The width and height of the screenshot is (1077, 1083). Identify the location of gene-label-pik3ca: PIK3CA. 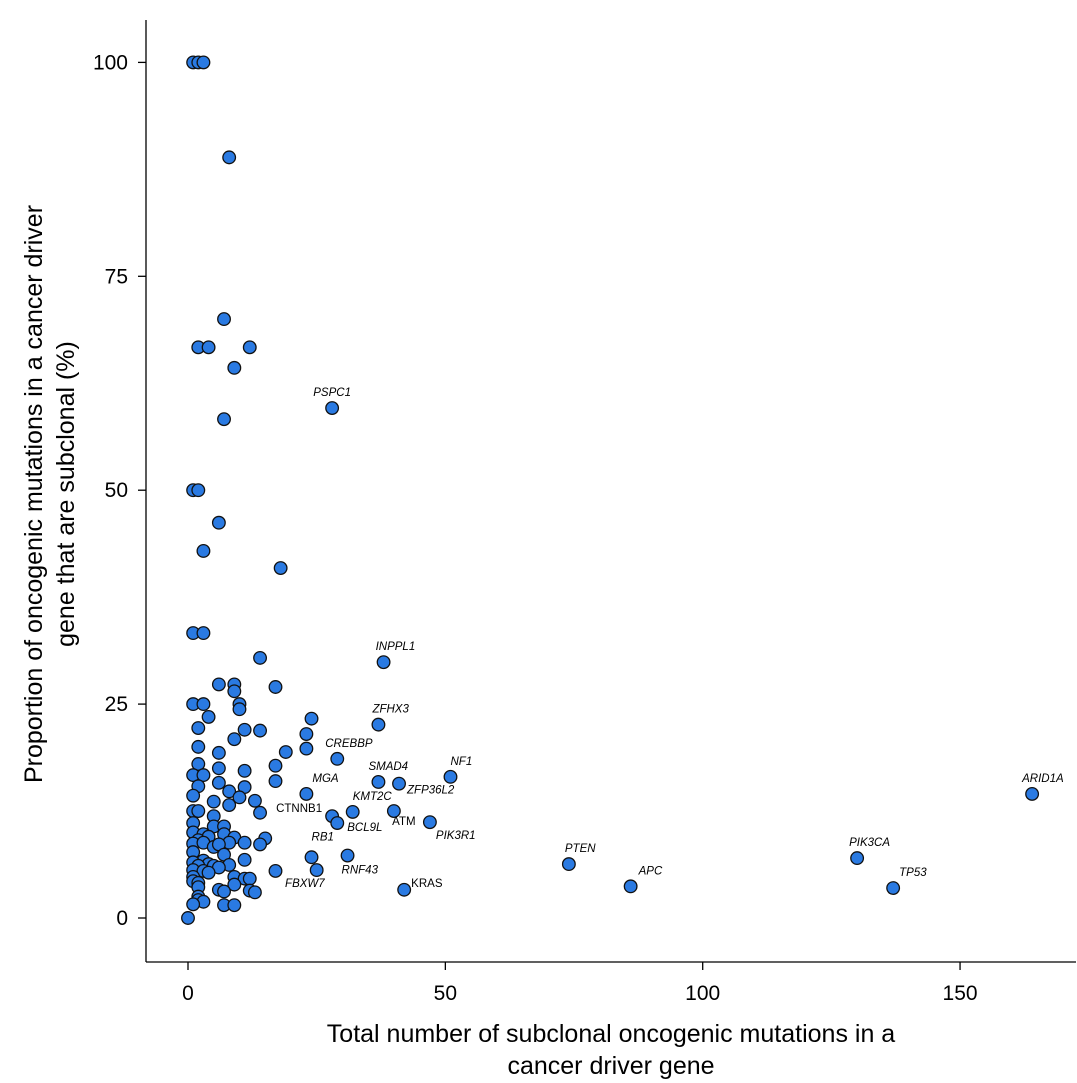
(869, 843).